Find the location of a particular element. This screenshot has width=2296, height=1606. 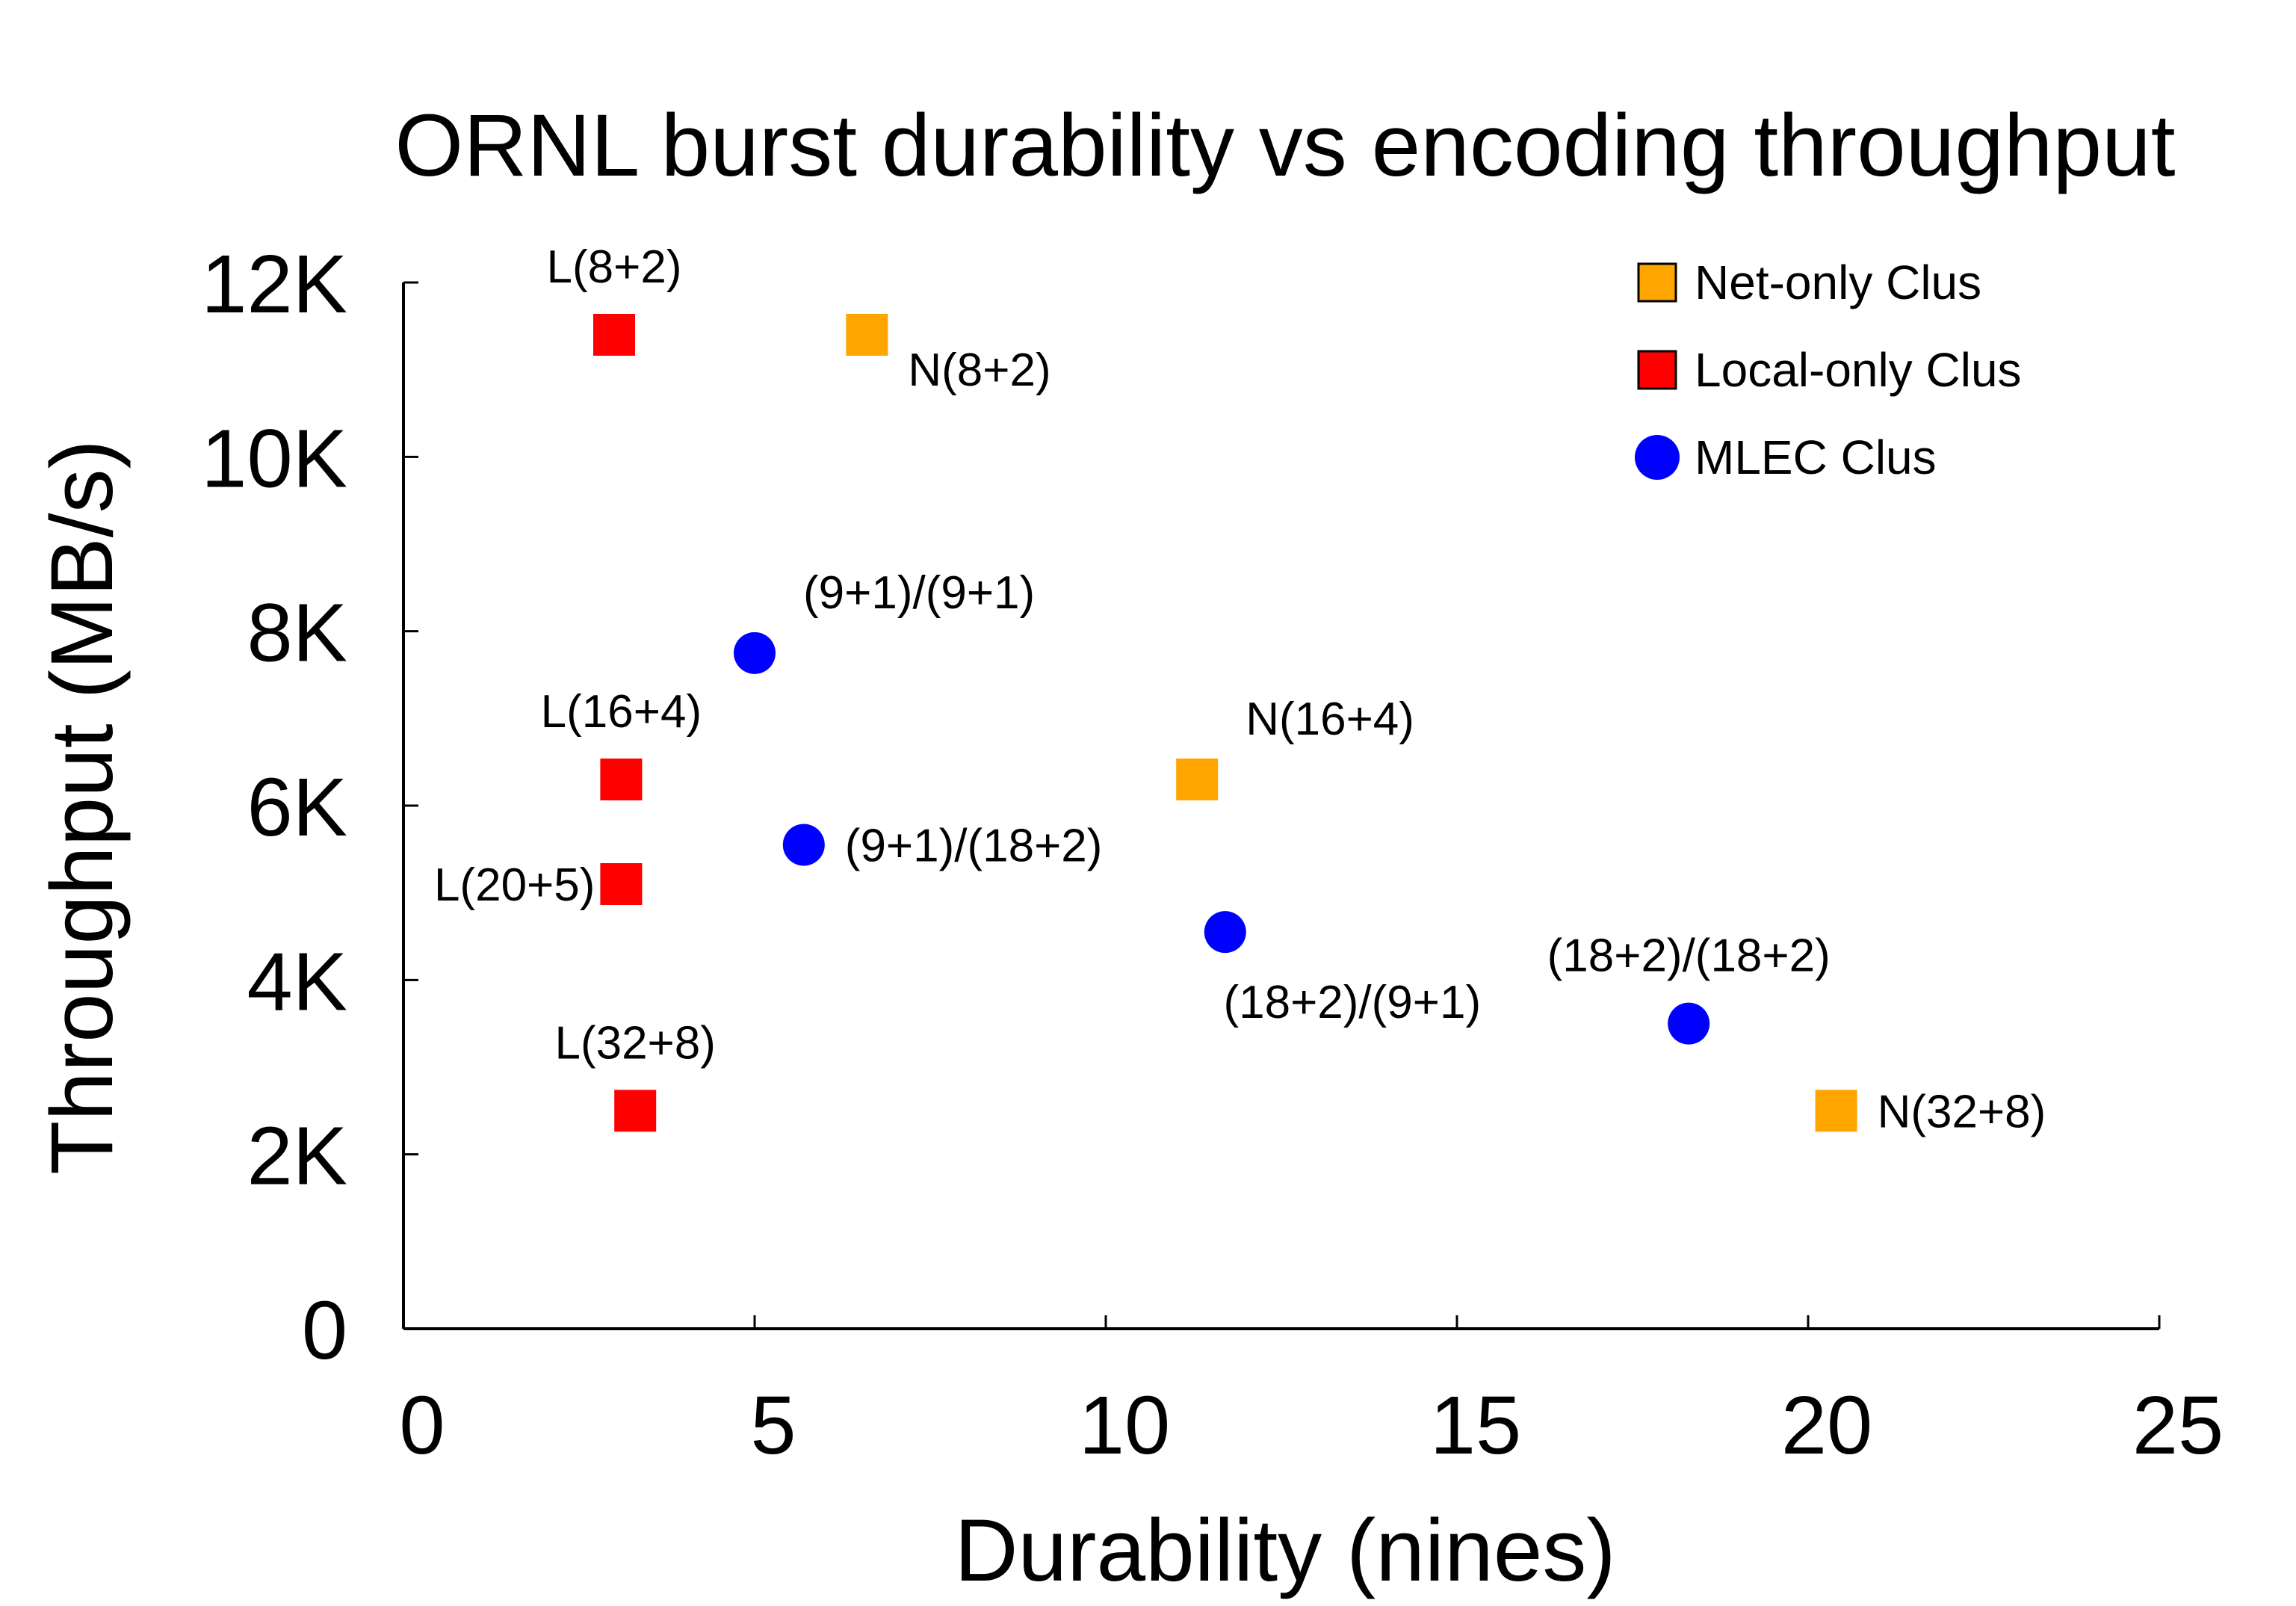

y-tick-label: 0 is located at coordinates (324, 1331).